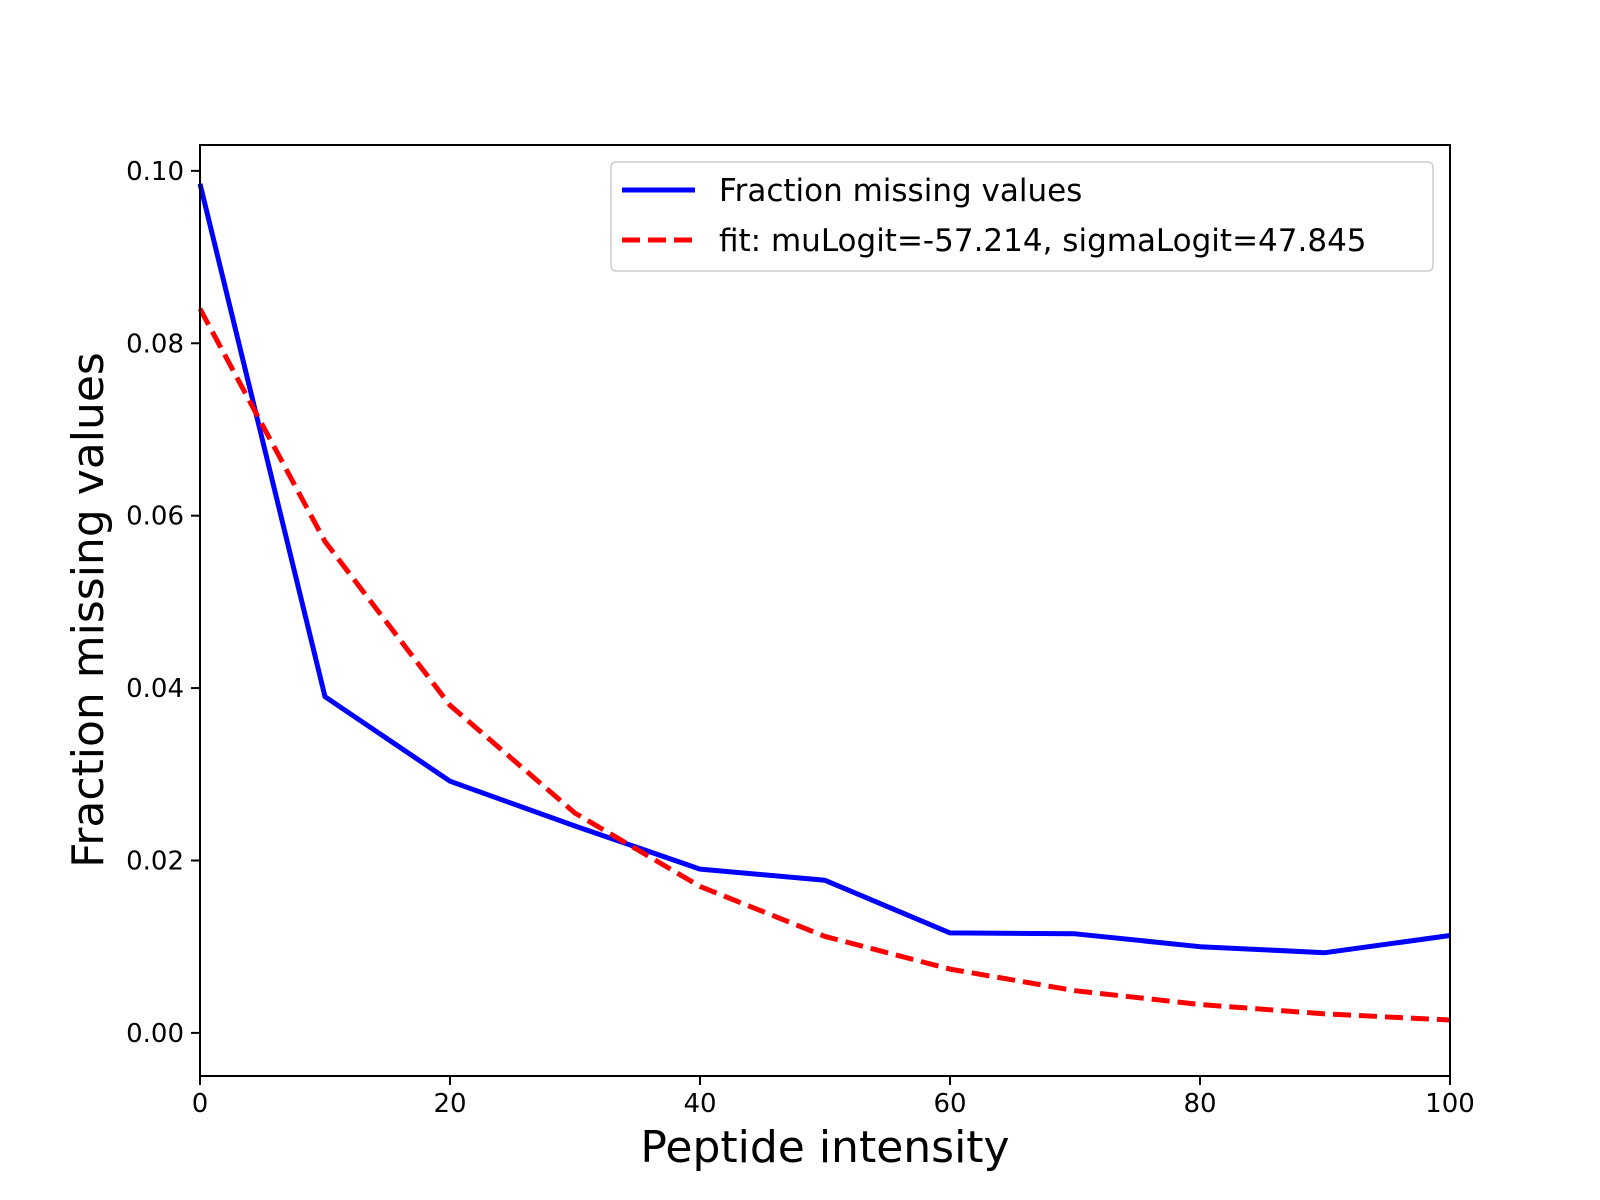  I want to click on x-tick-label: 0, so click(200, 1104).